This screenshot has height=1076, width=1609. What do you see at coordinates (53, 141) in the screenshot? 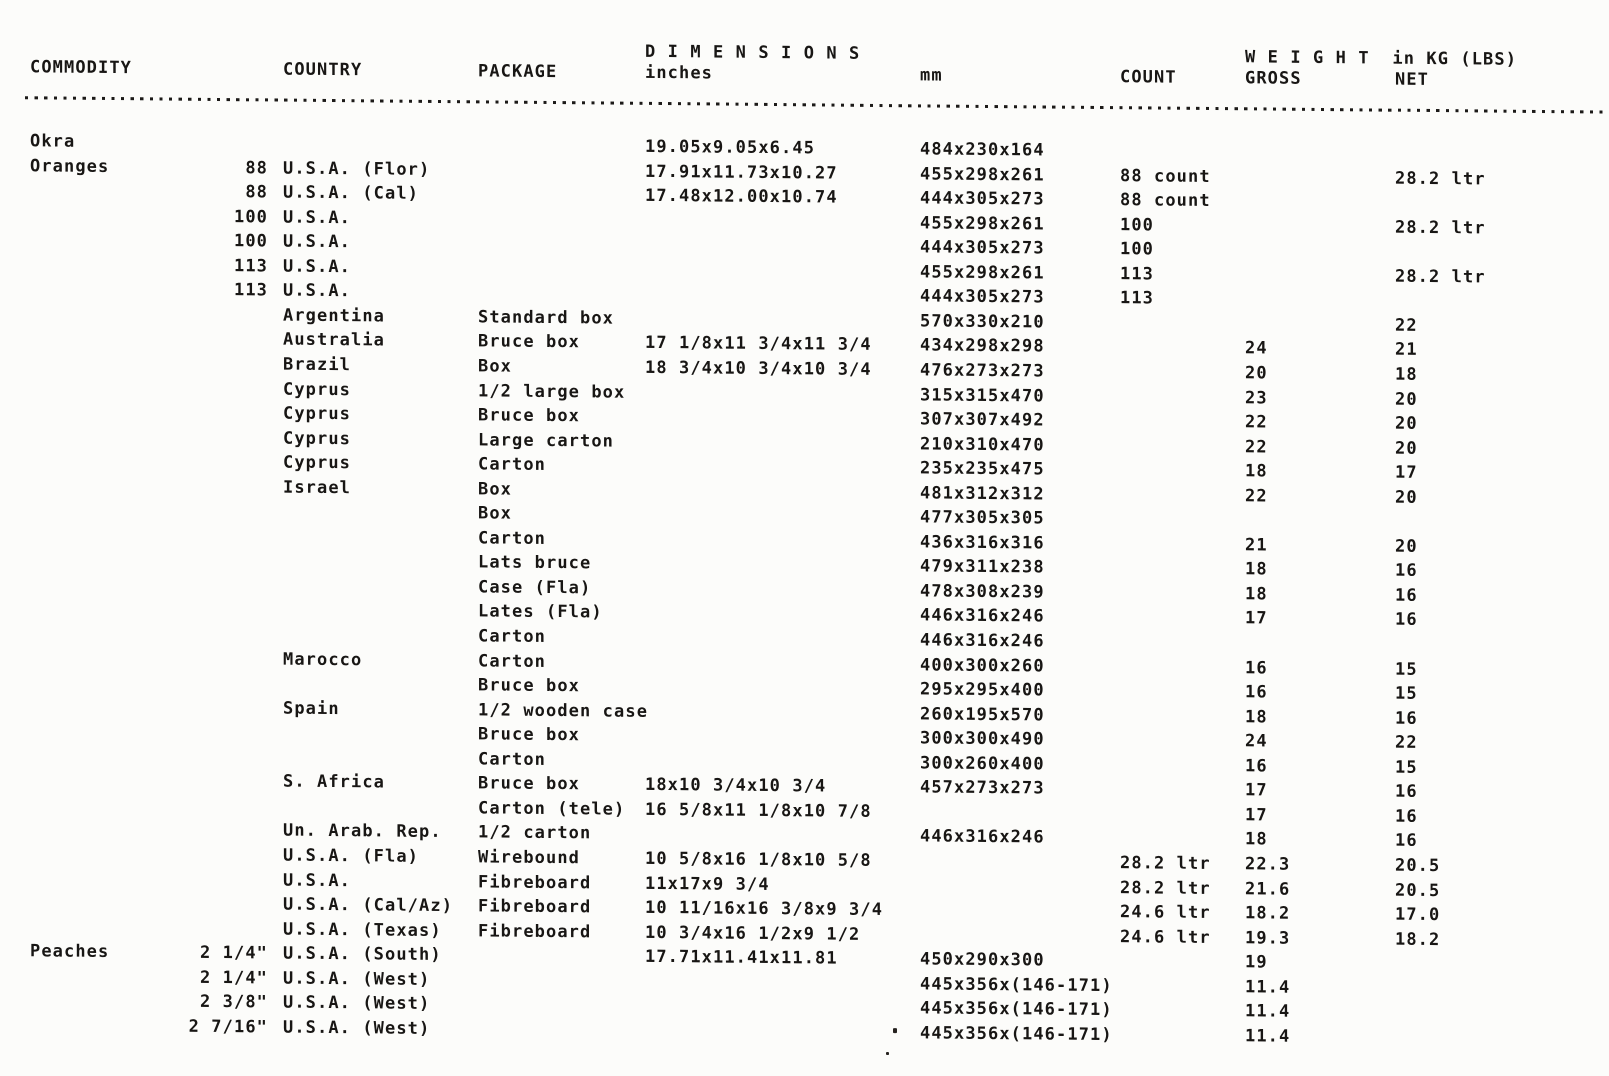
I see `cell-commodity: Okra` at bounding box center [53, 141].